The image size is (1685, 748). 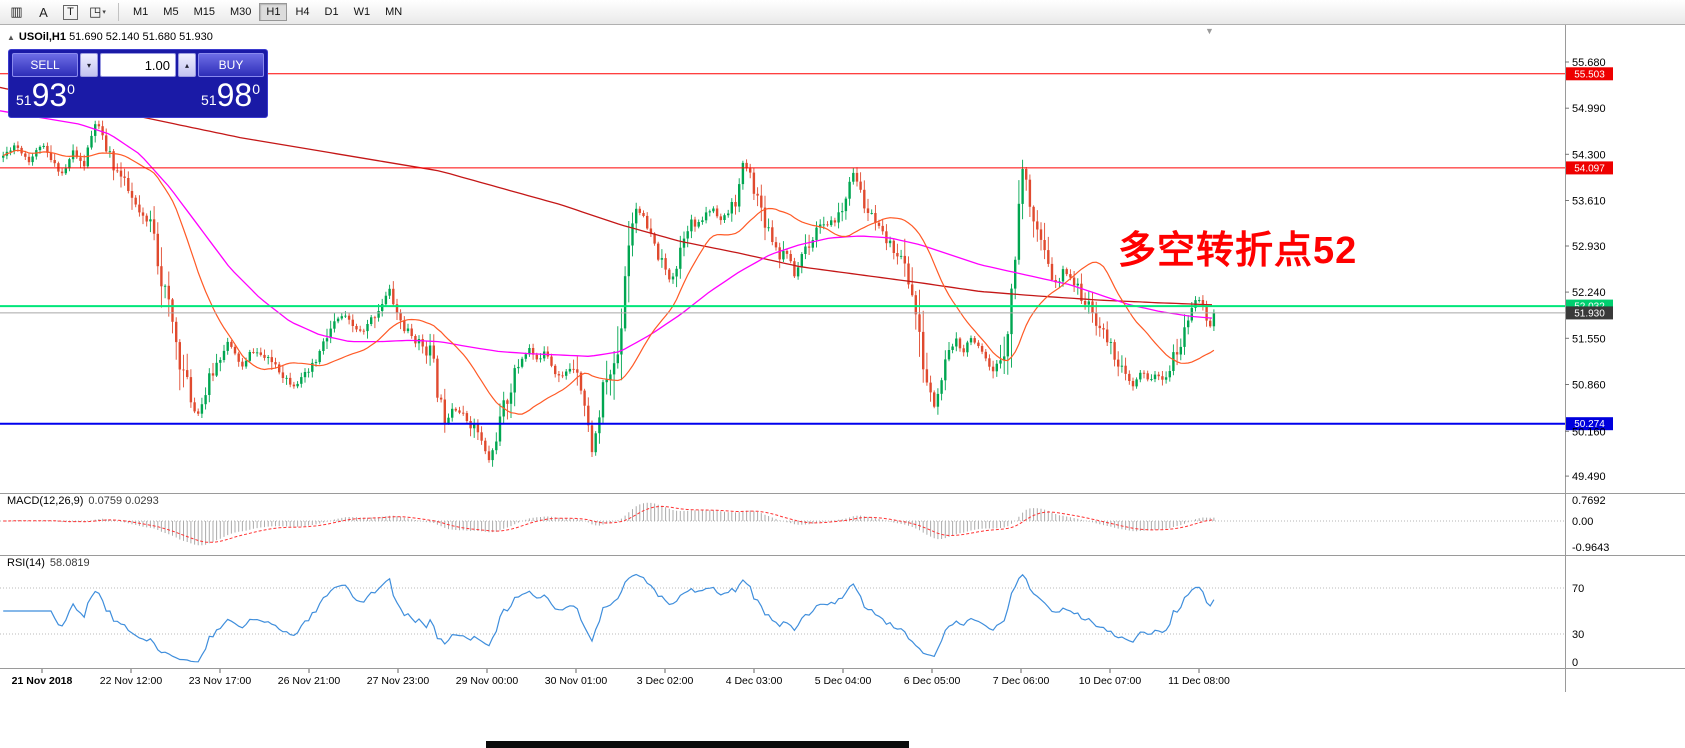 What do you see at coordinates (240, 12) in the screenshot?
I see `timeframe-M30: M30` at bounding box center [240, 12].